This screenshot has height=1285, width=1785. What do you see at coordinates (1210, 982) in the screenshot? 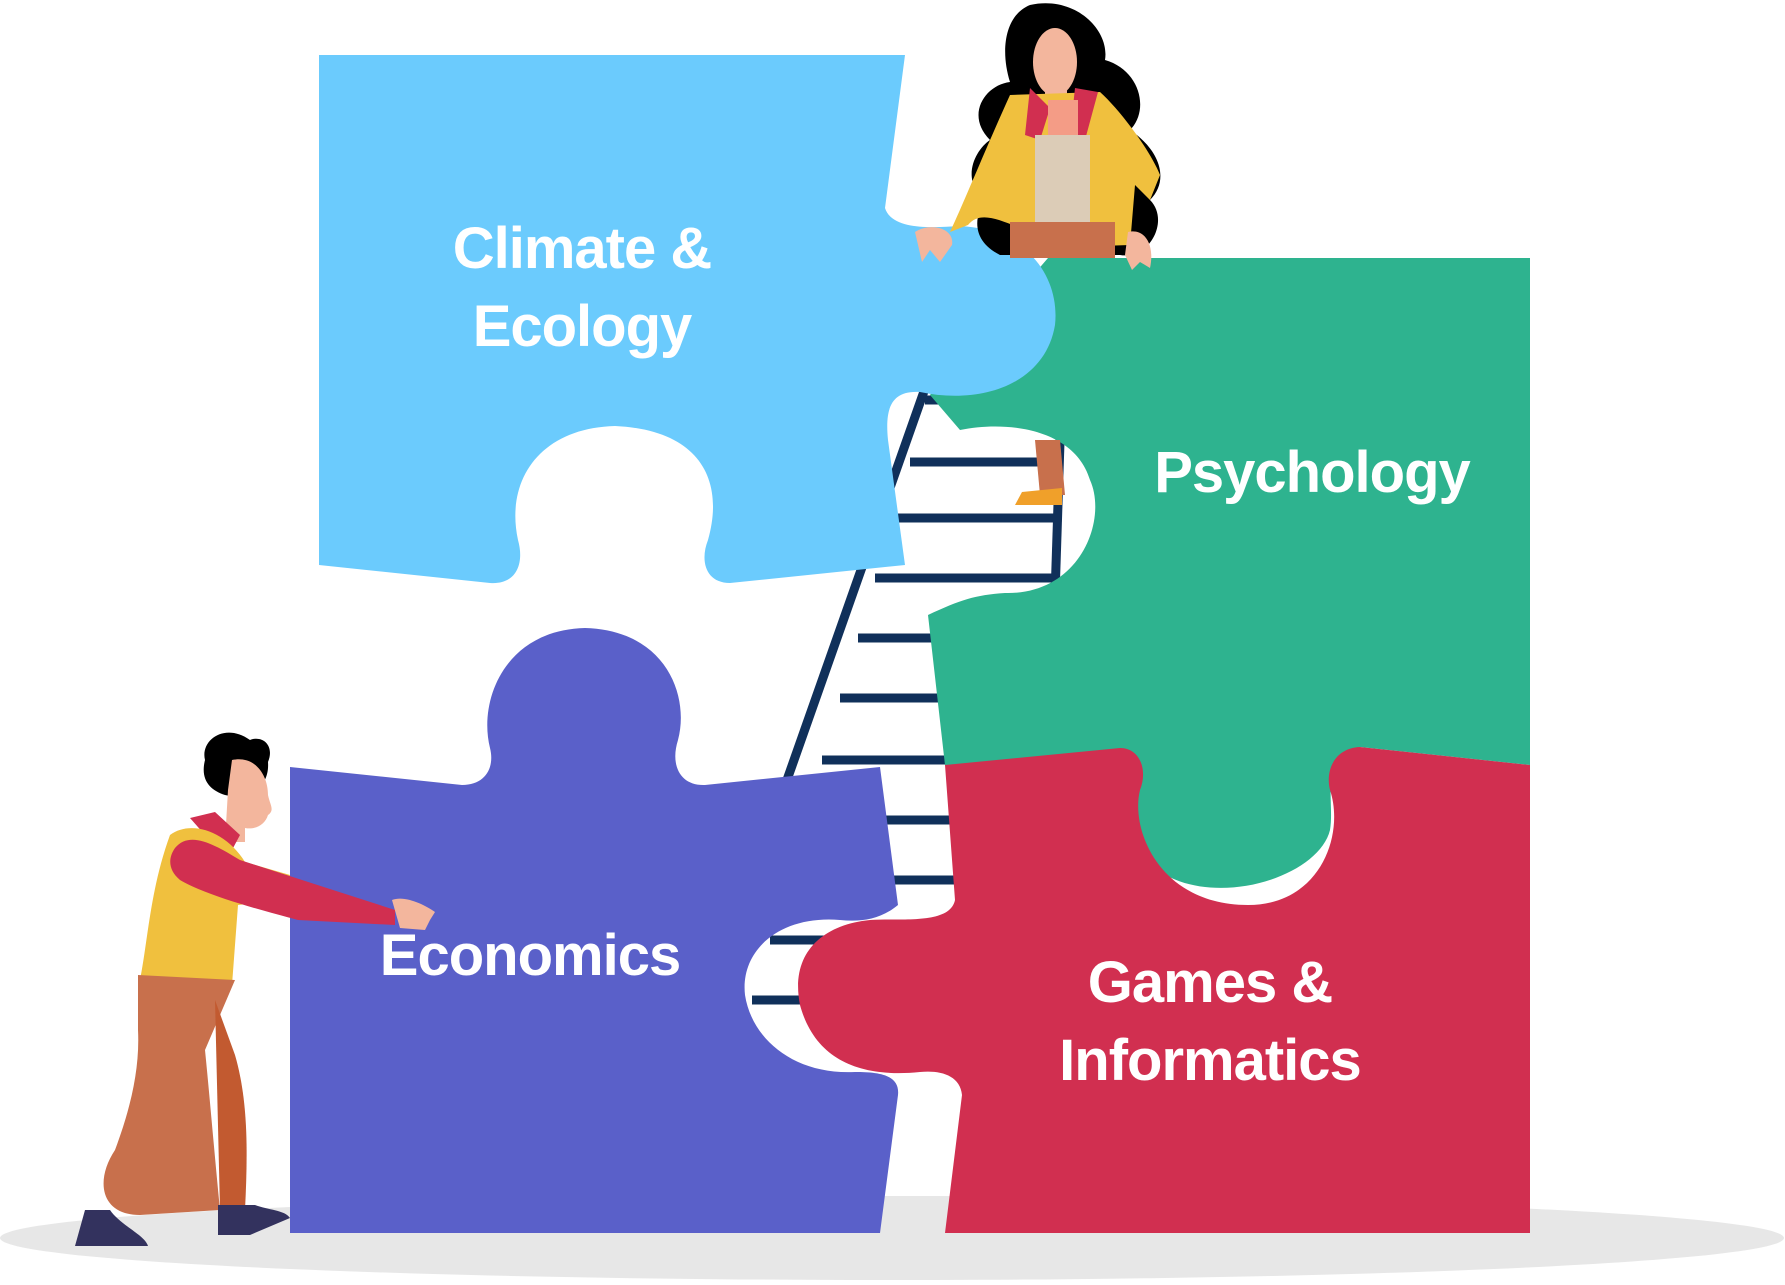
I see `label-games-line1: Games &` at bounding box center [1210, 982].